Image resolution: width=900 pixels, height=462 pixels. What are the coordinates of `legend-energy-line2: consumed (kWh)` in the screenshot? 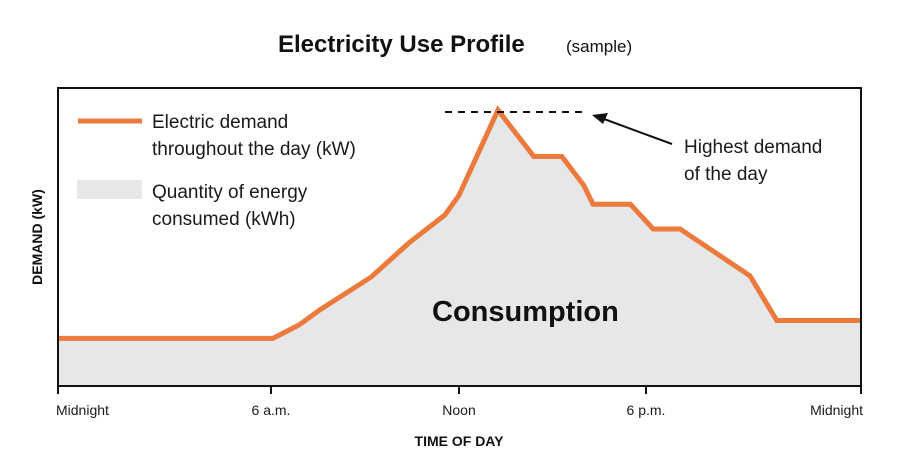 It's located at (224, 219).